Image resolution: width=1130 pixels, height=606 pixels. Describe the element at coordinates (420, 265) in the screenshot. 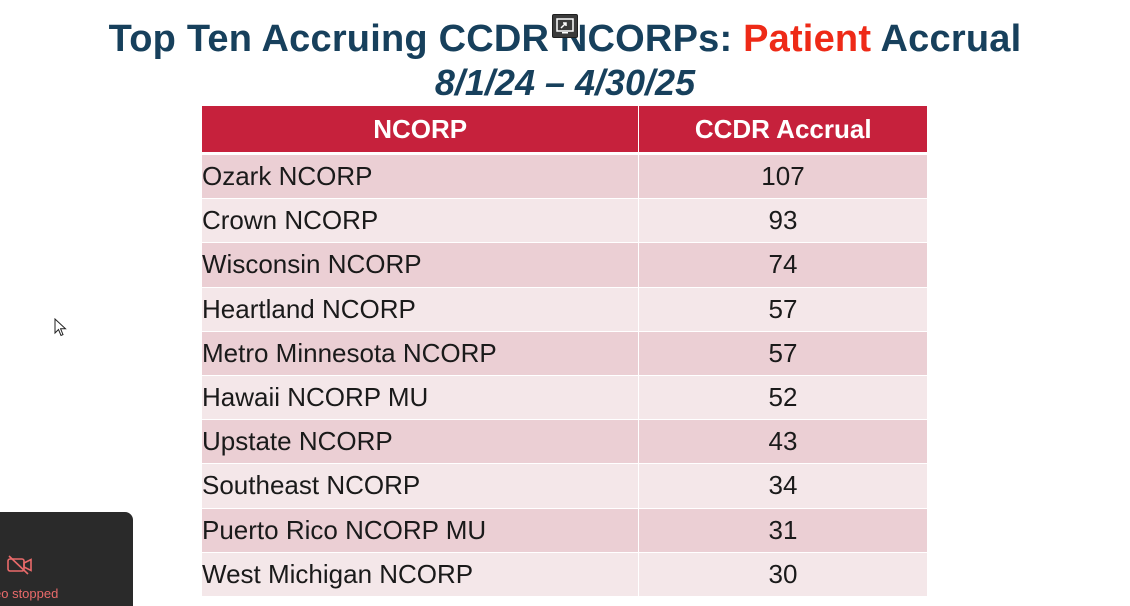

I see `row-name: Wisconsin NCORP` at that location.